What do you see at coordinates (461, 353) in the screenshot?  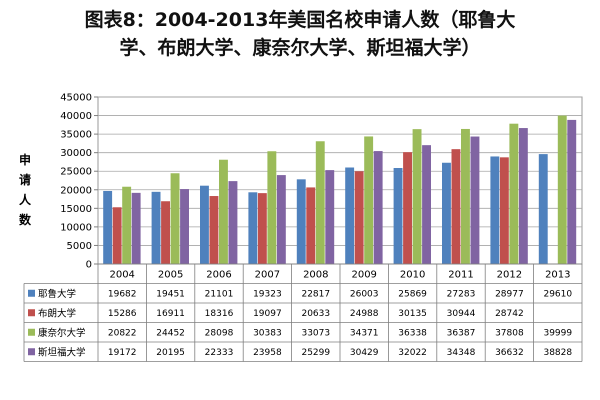 I see `data-label: 34348` at bounding box center [461, 353].